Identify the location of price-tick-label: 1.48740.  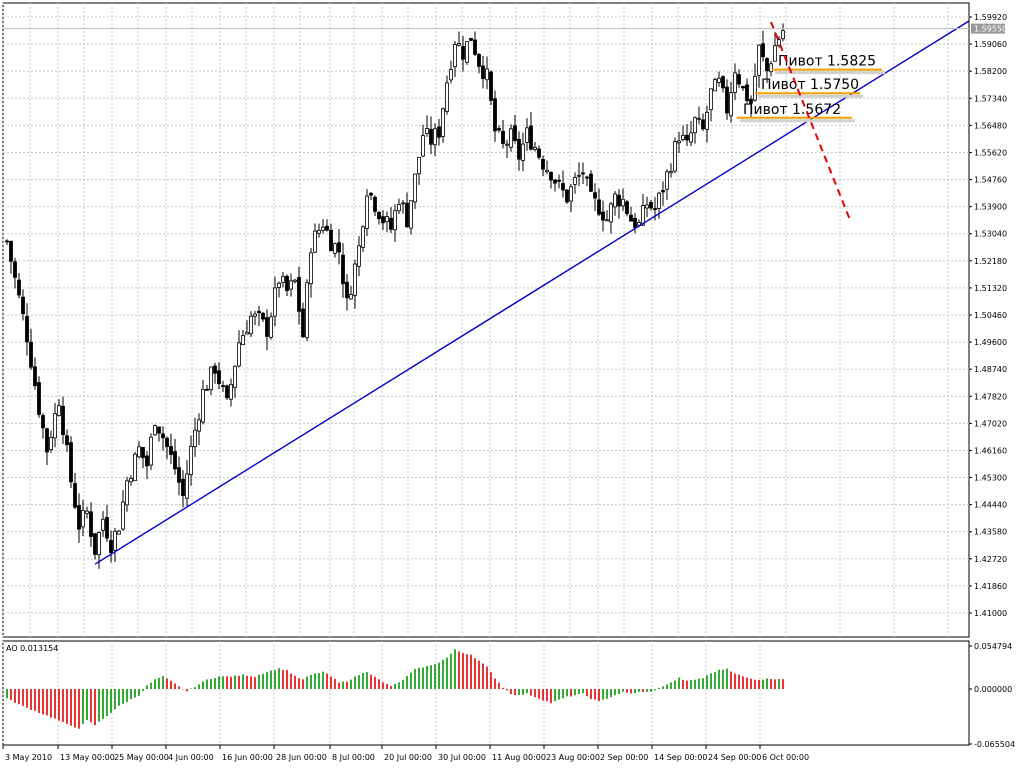
(990, 369).